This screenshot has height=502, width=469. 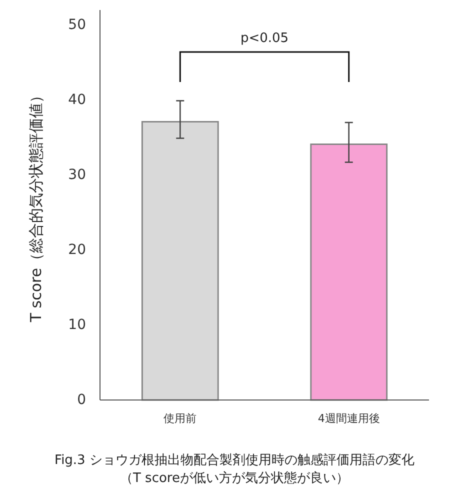 What do you see at coordinates (77, 250) in the screenshot?
I see `y-tick-label: 20` at bounding box center [77, 250].